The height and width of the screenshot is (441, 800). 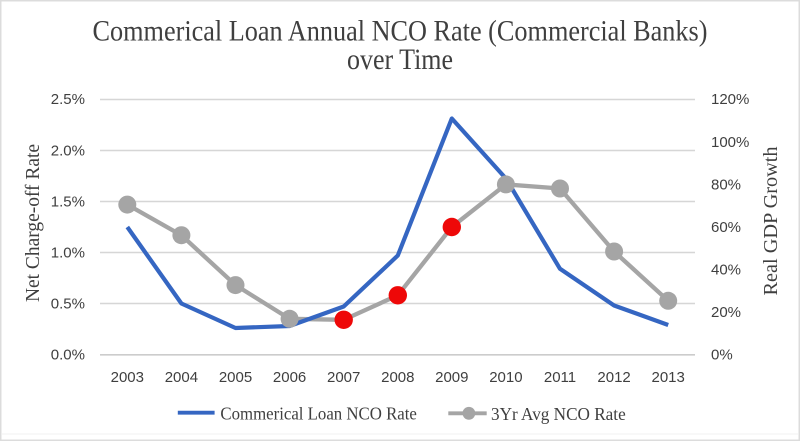 I want to click on svg-text: 2009, so click(x=451, y=377).